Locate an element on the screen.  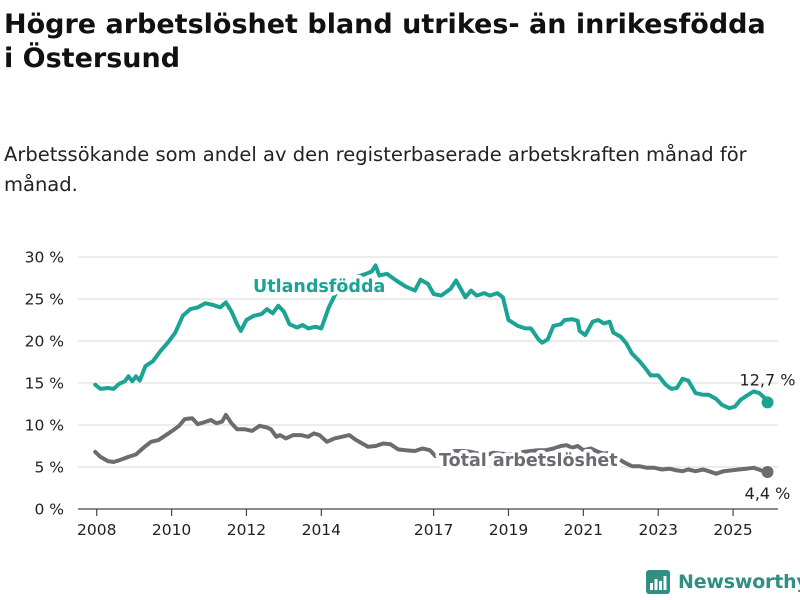
y-tick-label: 15 % is located at coordinates (44, 384).